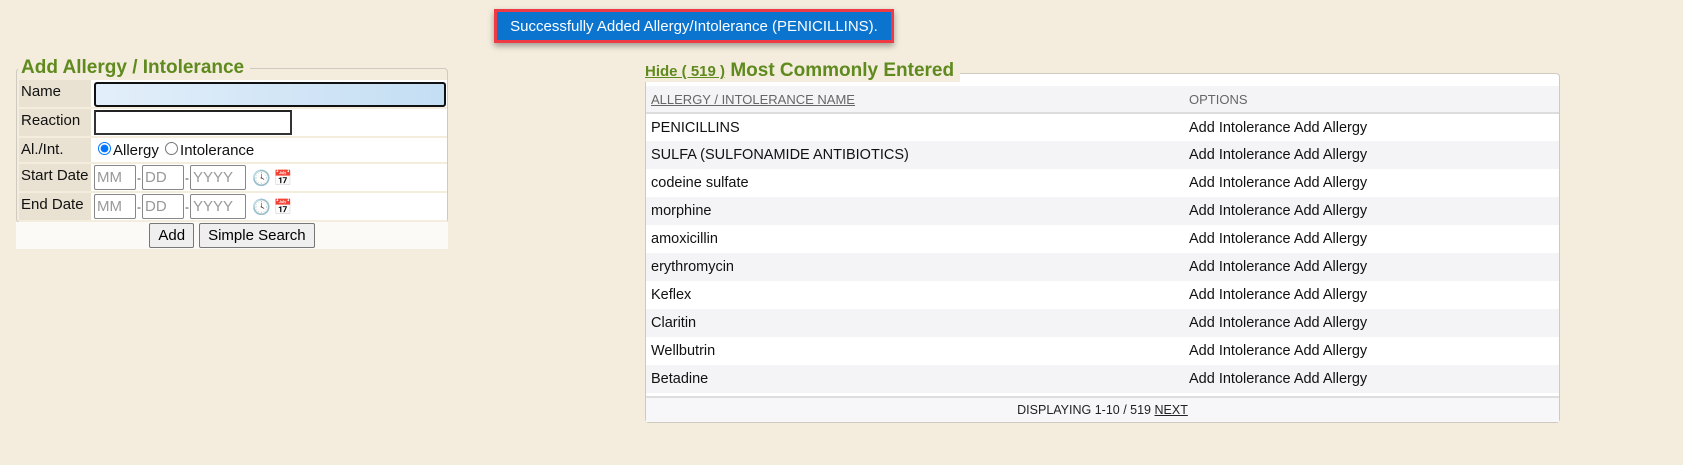  Describe the element at coordinates (55, 207) in the screenshot. I see `end-date-label: End Date` at that location.